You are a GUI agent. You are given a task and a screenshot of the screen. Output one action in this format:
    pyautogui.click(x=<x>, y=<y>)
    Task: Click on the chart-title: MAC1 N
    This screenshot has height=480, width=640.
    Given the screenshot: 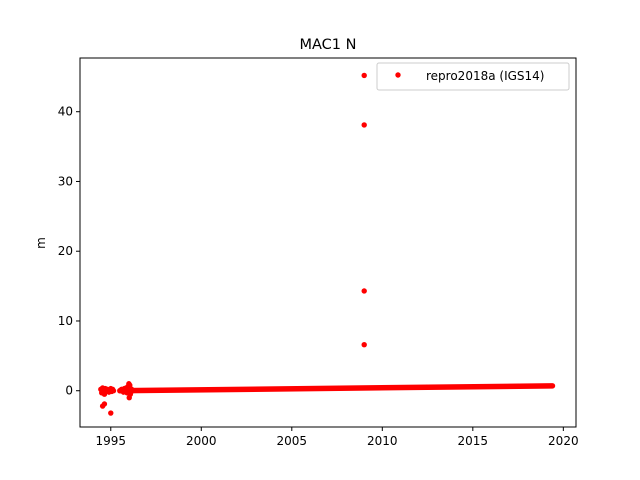 What is the action you would take?
    pyautogui.click(x=328, y=45)
    